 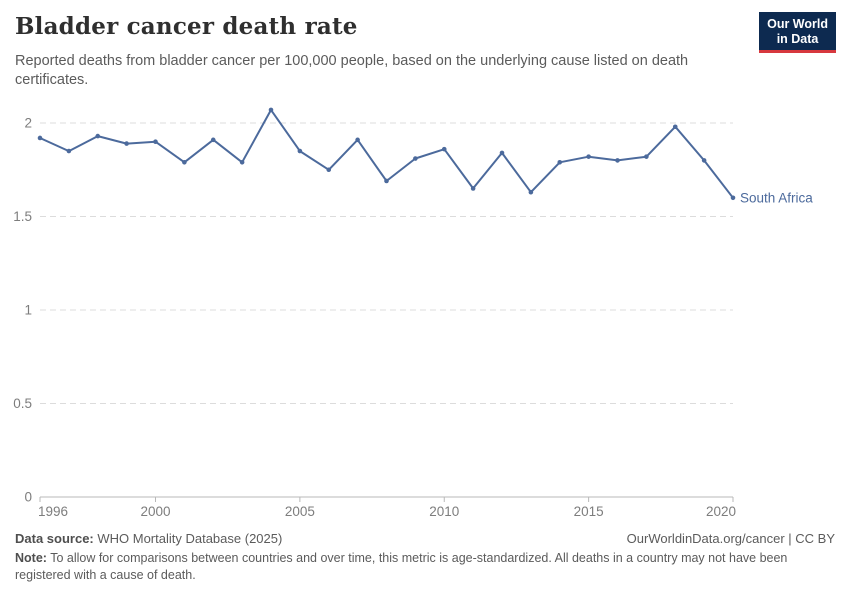 I want to click on x-axis-tick-label: 1996, so click(x=53, y=511).